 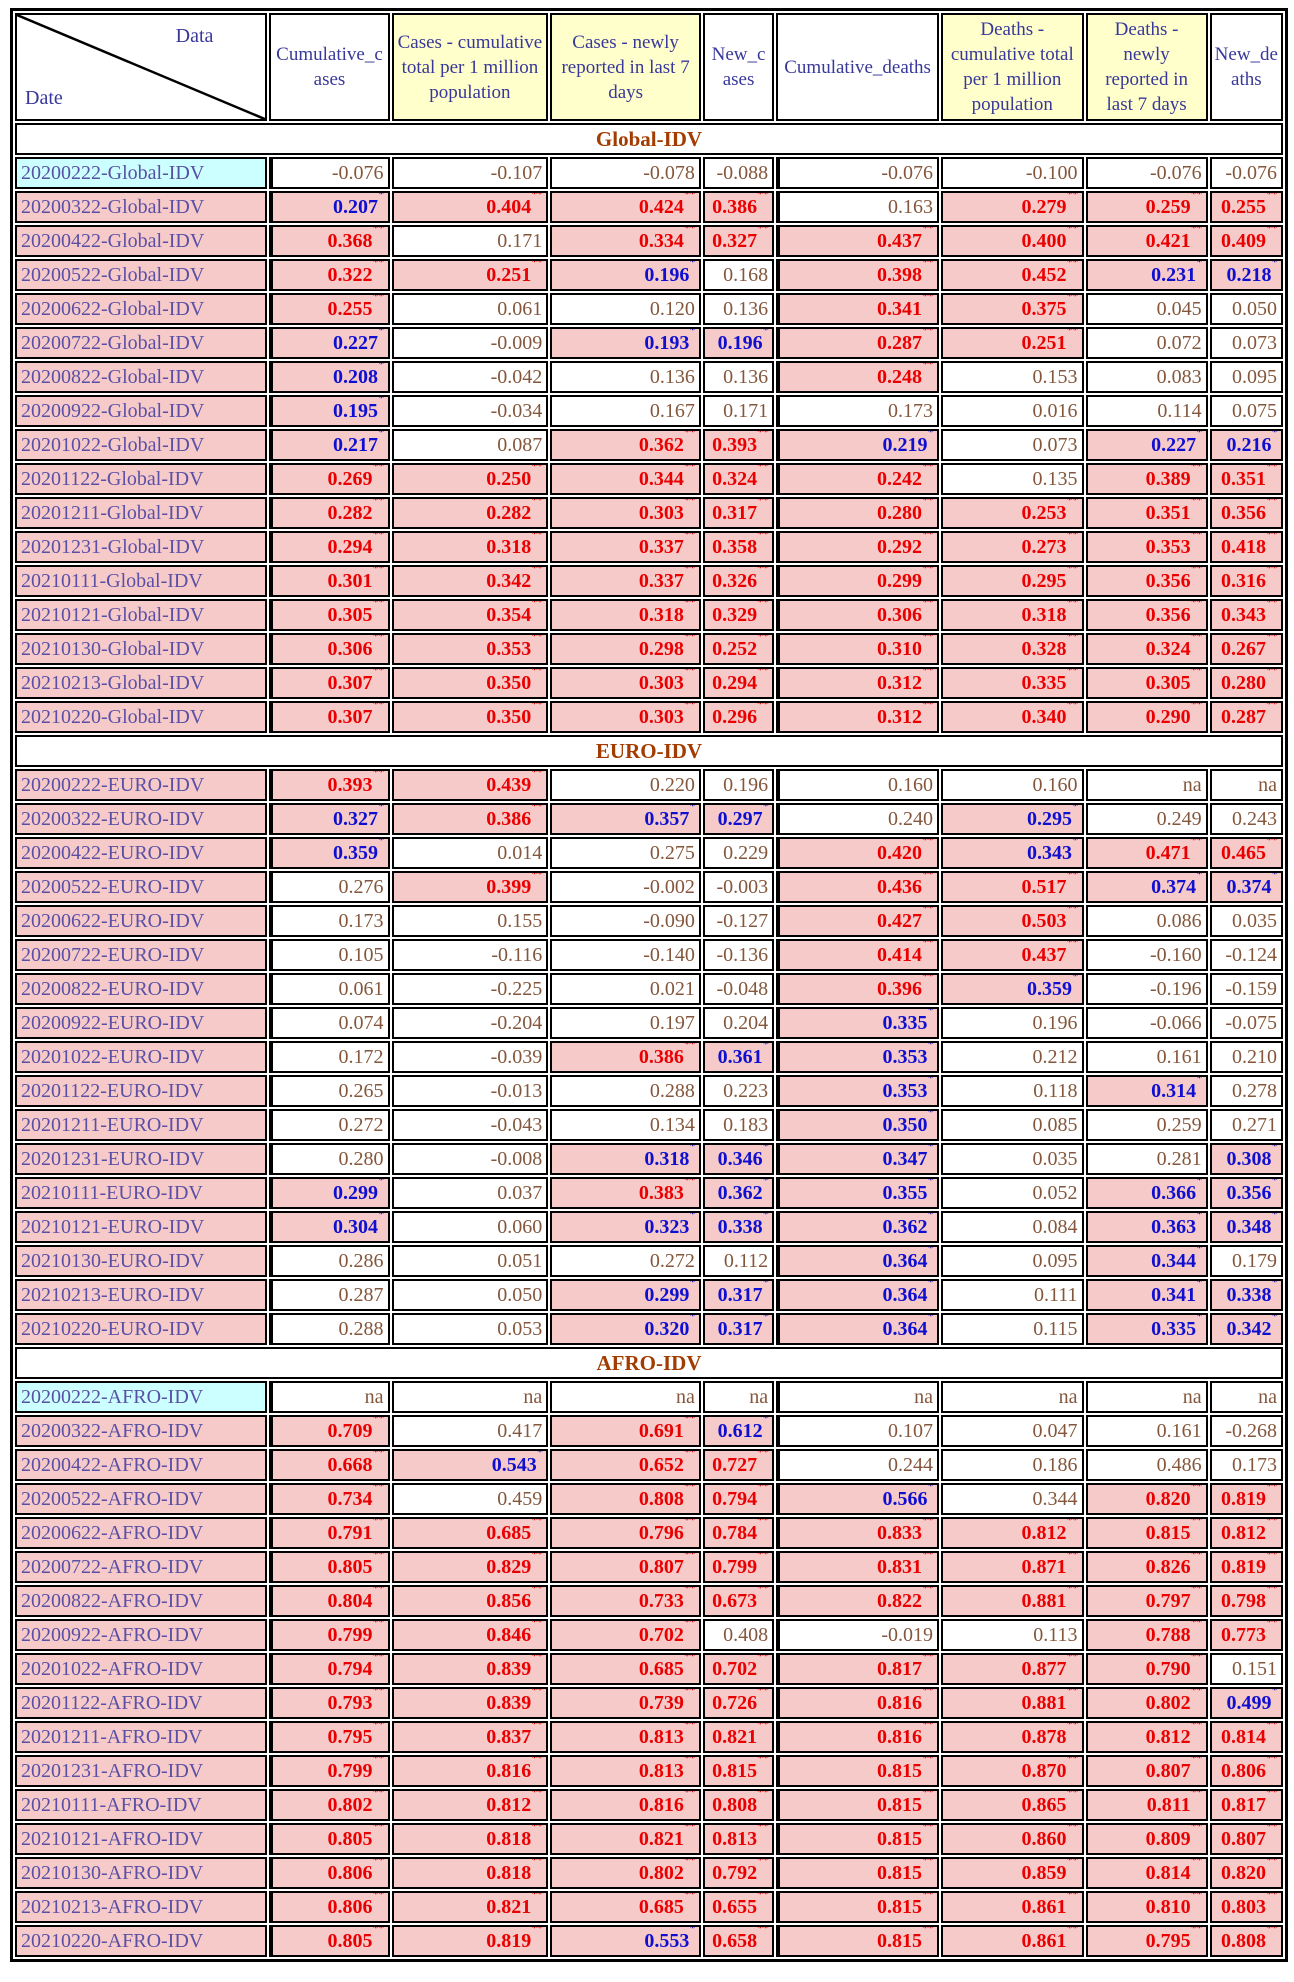 What do you see at coordinates (1012, 547) in the screenshot?
I see `value-cell: 0.273**` at bounding box center [1012, 547].